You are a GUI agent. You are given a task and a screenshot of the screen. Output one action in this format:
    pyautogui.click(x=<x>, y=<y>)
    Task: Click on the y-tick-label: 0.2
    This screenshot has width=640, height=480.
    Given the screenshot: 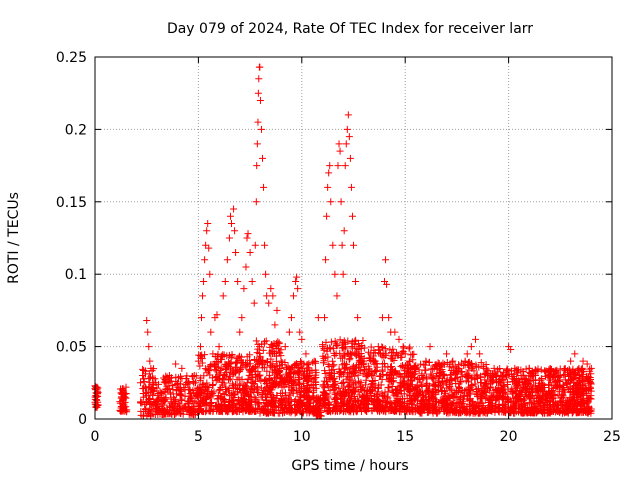 What is the action you would take?
    pyautogui.click(x=76, y=130)
    